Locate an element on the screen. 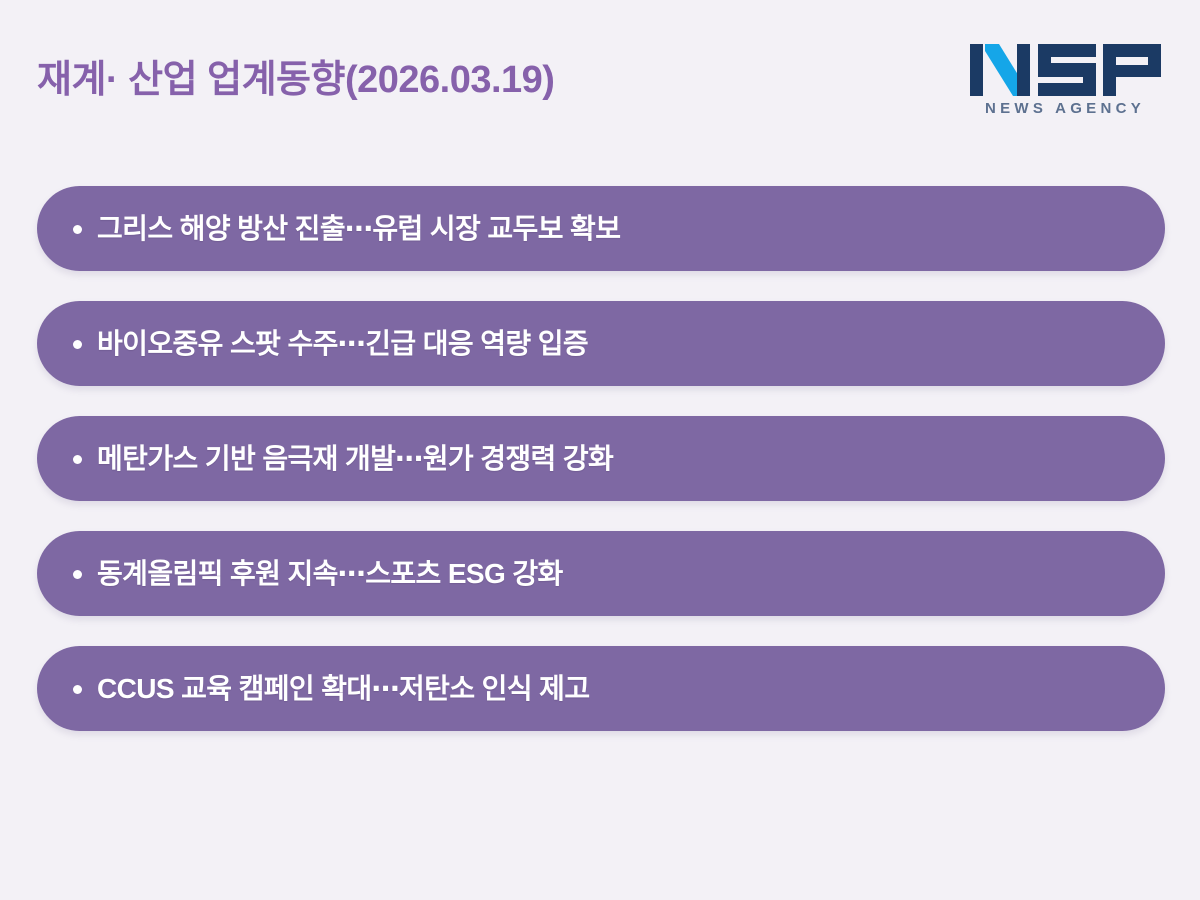  logo-tagline: NEWS AGENCY is located at coordinates (1065, 108).